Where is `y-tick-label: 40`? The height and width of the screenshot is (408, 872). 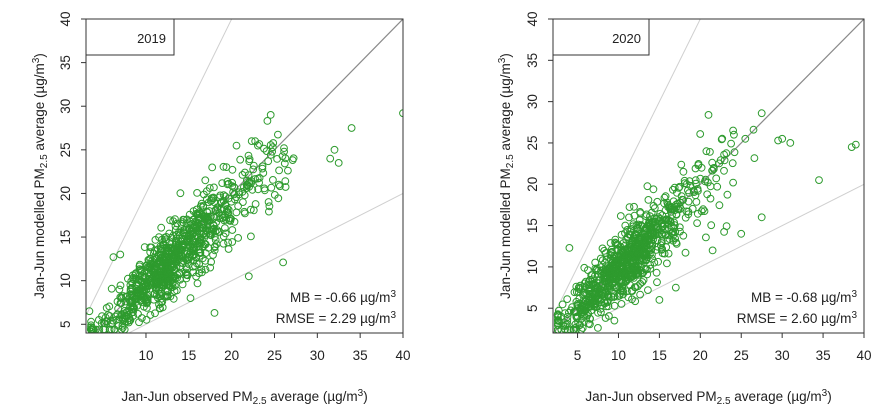
y-tick-label: 40 is located at coordinates (65, 18).